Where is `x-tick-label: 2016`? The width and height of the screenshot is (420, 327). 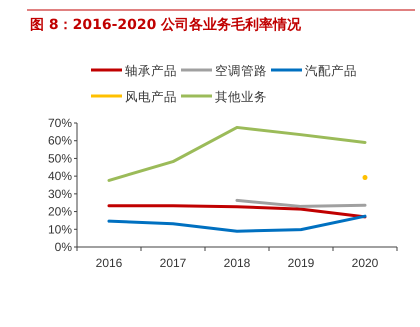 x-tick-label: 2016 is located at coordinates (109, 263).